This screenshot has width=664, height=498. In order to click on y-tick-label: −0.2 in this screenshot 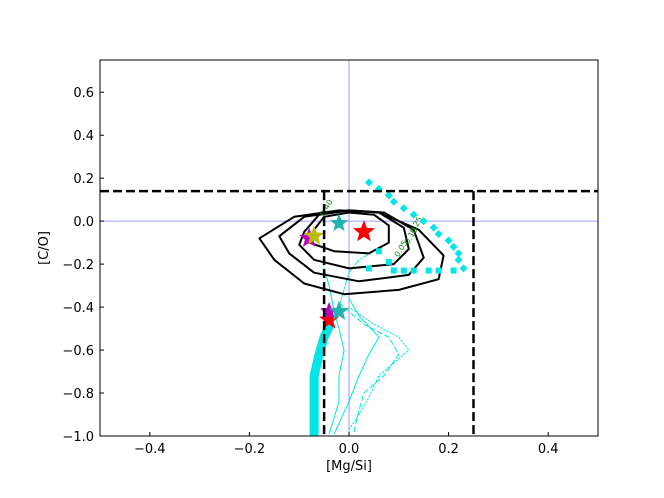, I will do `click(78, 265)`.